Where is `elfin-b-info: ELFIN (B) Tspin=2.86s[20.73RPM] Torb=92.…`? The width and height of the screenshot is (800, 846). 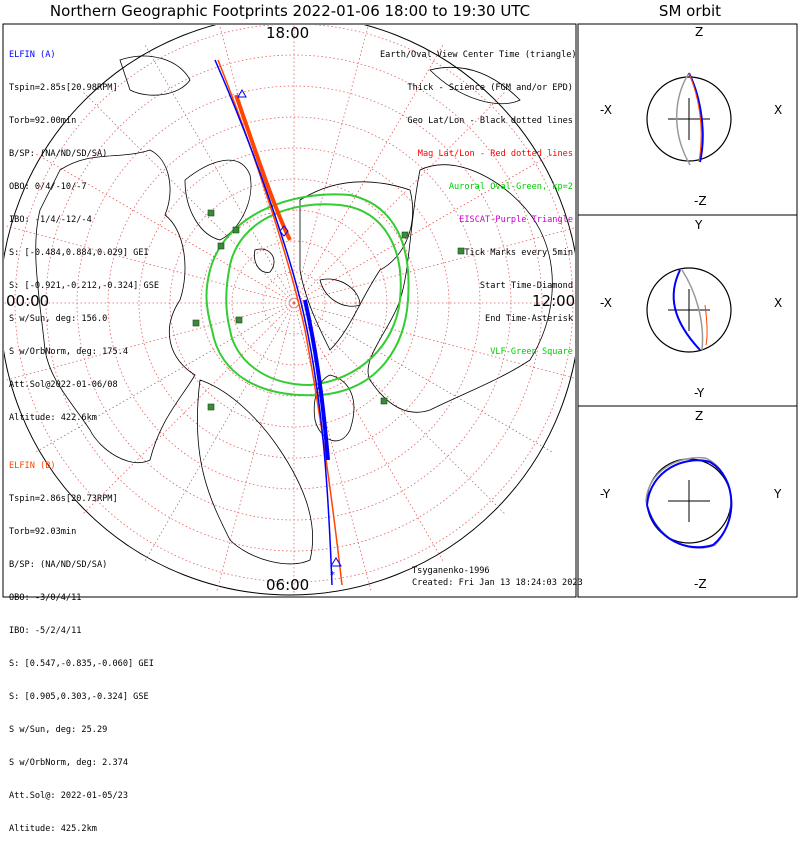
elfin-b-info: ELFIN (B) Tspin=2.86s[20.73RPM] Torb=92.… is located at coordinates (81, 642).